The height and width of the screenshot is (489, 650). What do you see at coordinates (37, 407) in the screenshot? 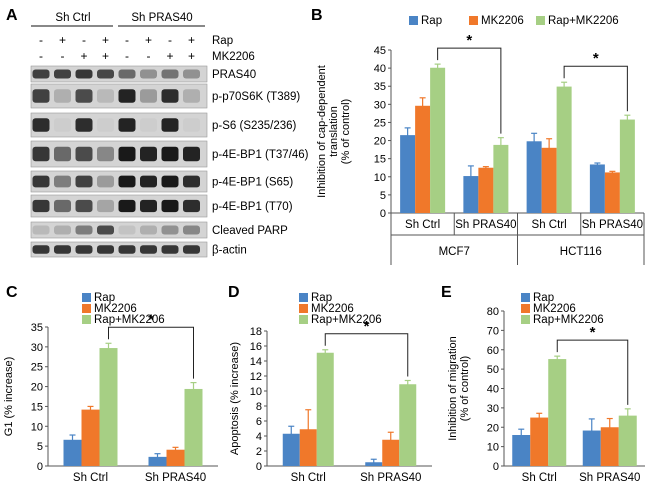
I see `y-tick-label: 15` at bounding box center [37, 407].